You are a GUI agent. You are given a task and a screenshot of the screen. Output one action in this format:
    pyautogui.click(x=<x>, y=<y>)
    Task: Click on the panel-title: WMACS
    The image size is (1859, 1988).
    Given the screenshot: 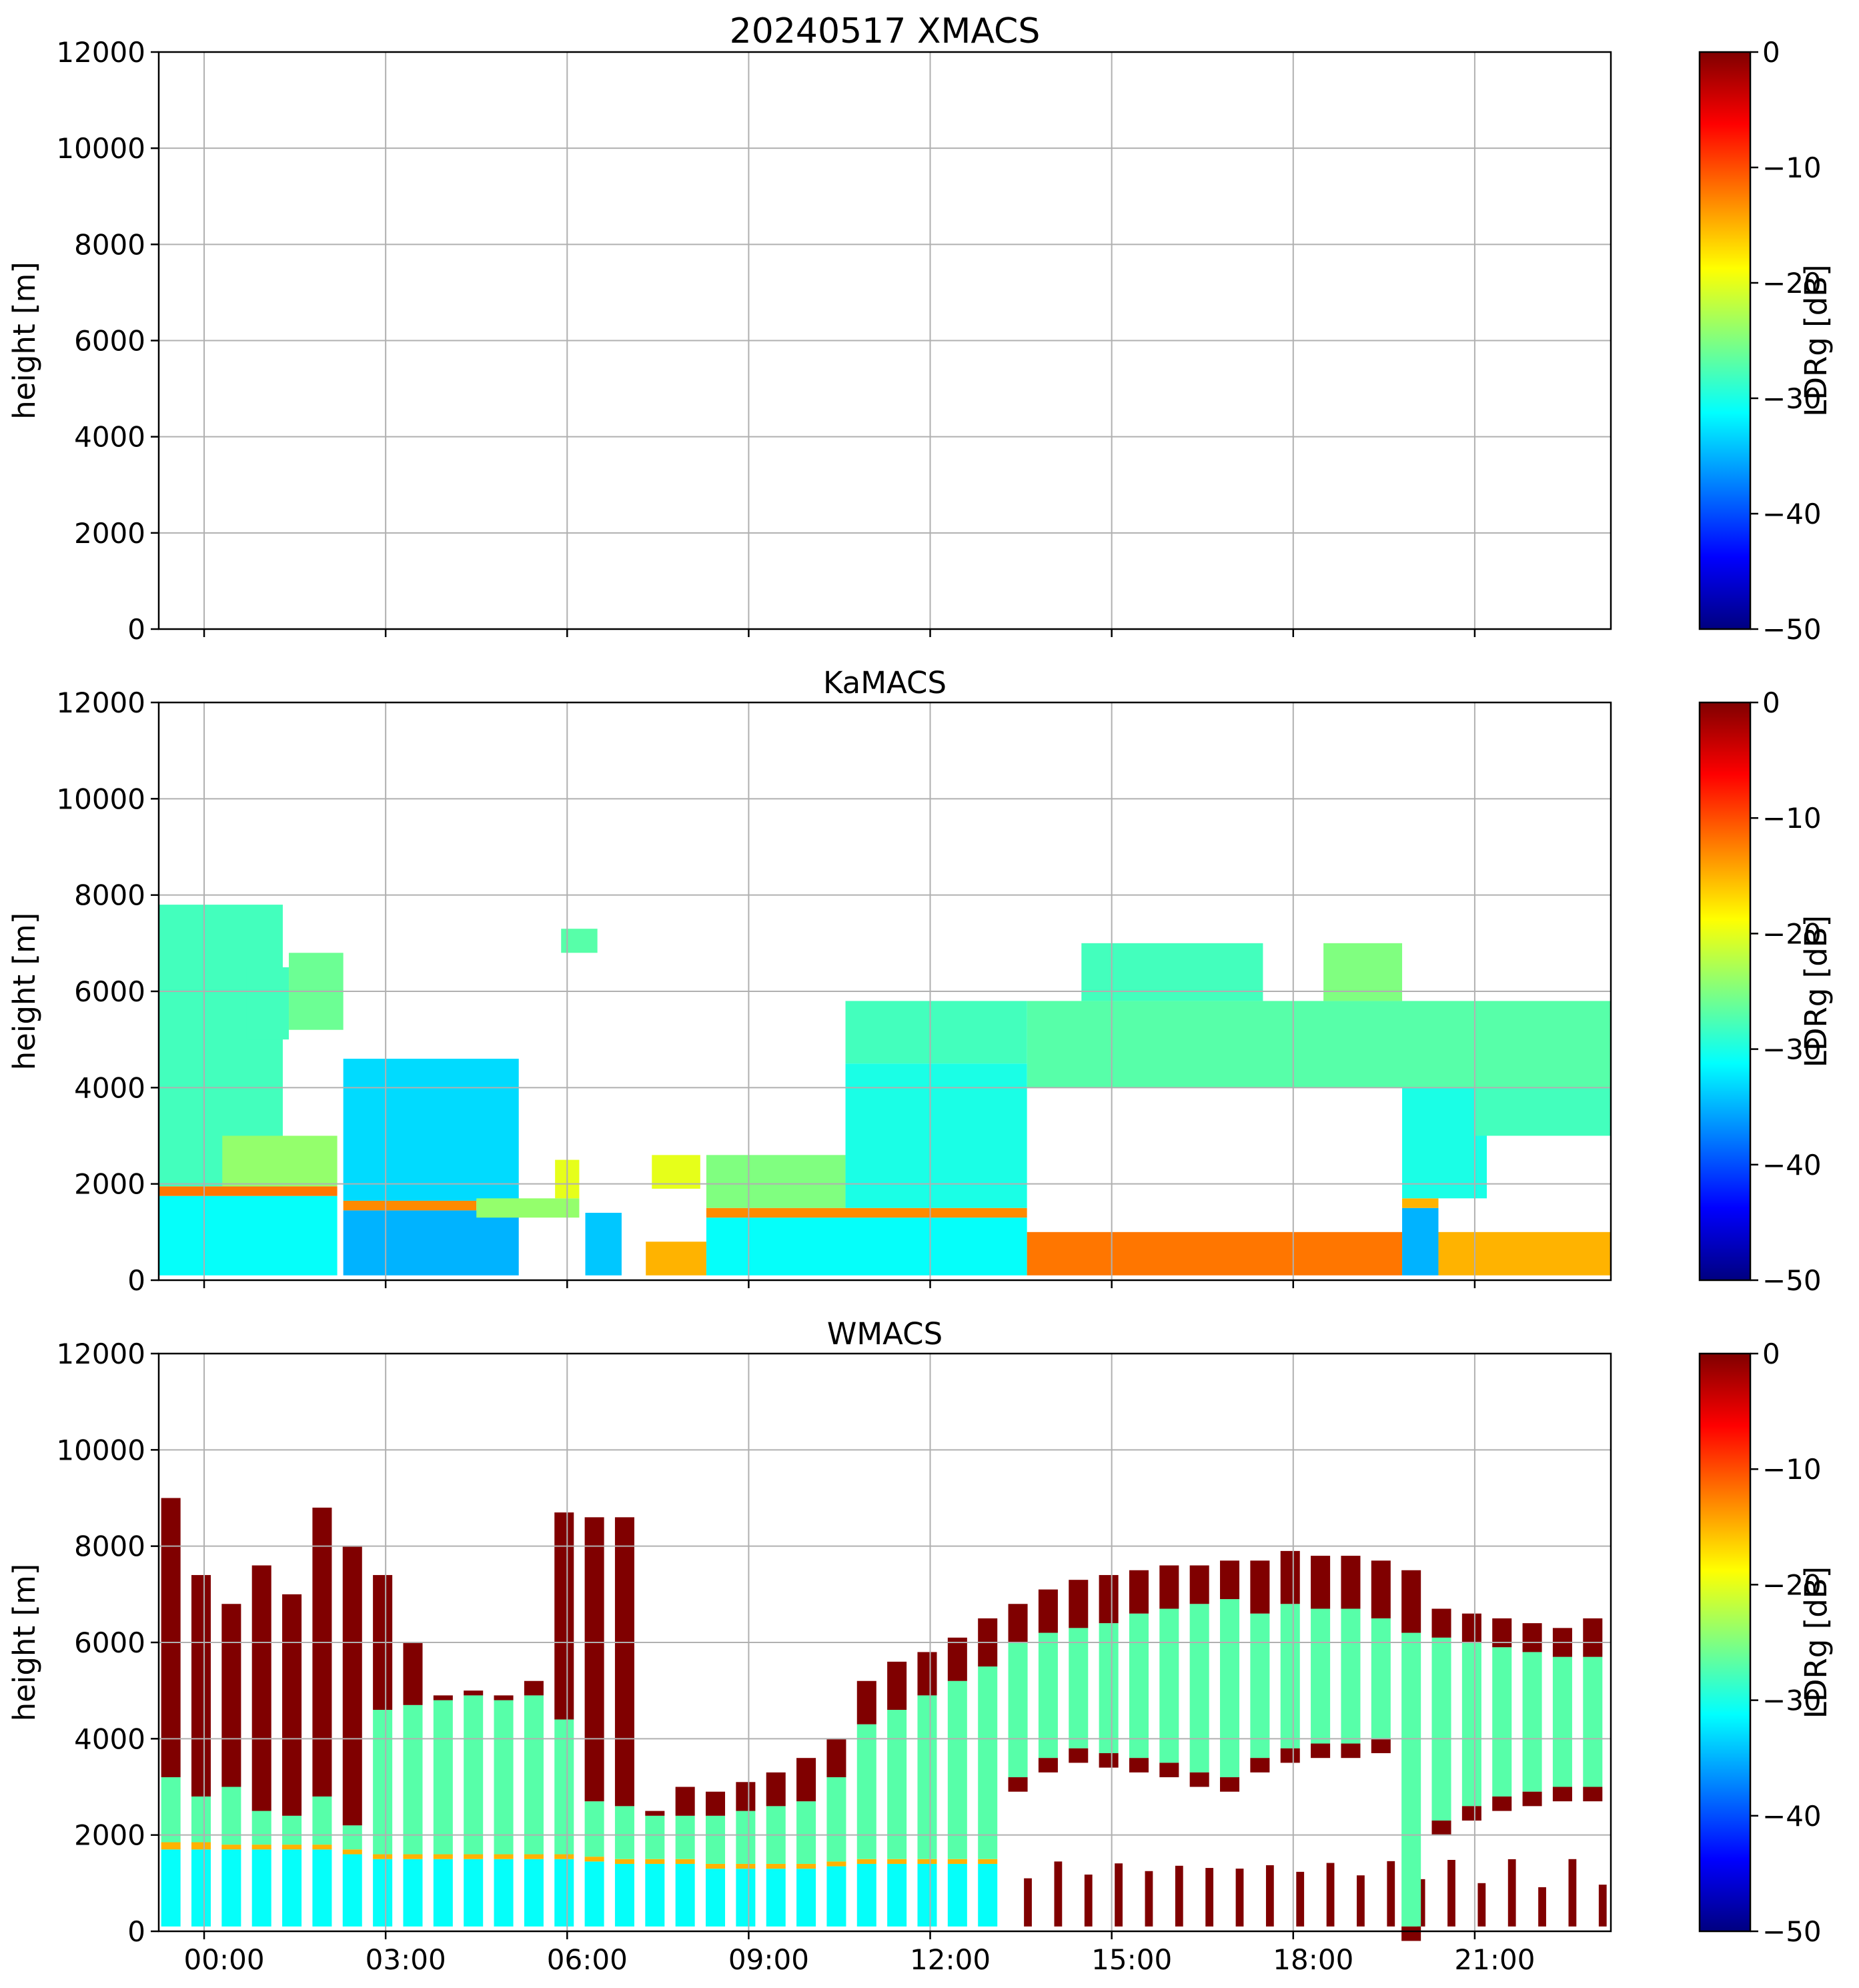 What is the action you would take?
    pyautogui.click(x=885, y=1334)
    